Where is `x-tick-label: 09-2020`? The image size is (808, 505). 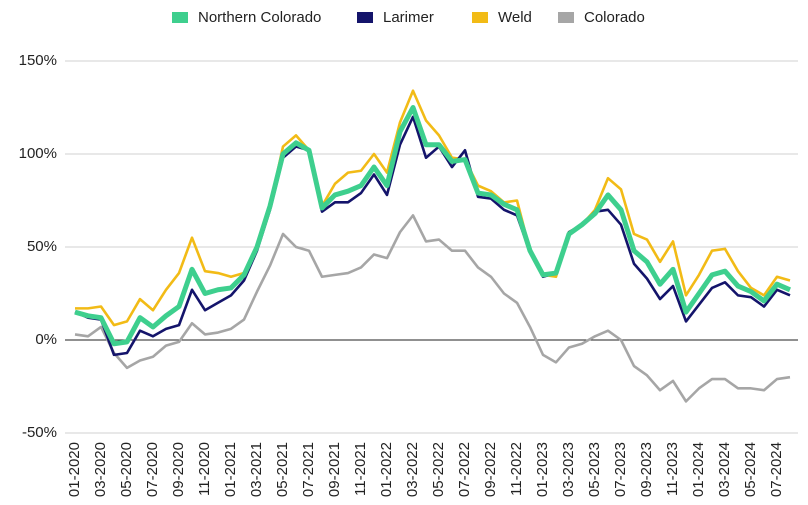 x-tick-label: 09-2020 is located at coordinates (178, 469).